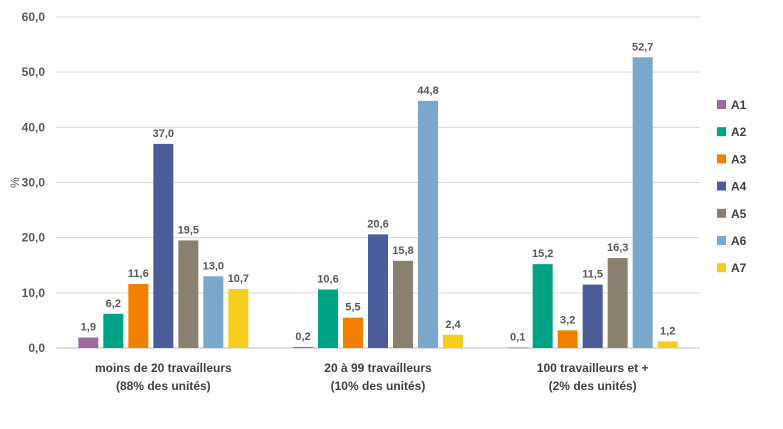 Image resolution: width=783 pixels, height=429 pixels. Describe the element at coordinates (739, 132) in the screenshot. I see `legend-label: A2` at that location.